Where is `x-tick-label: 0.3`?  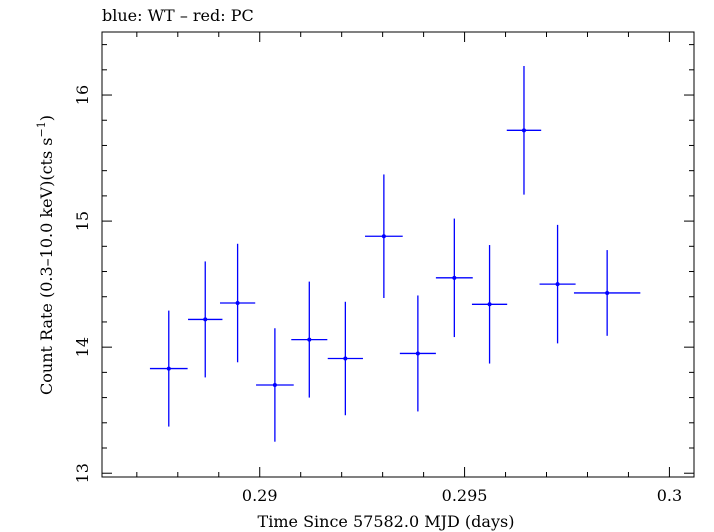 x-tick-label: 0.3 is located at coordinates (669, 495).